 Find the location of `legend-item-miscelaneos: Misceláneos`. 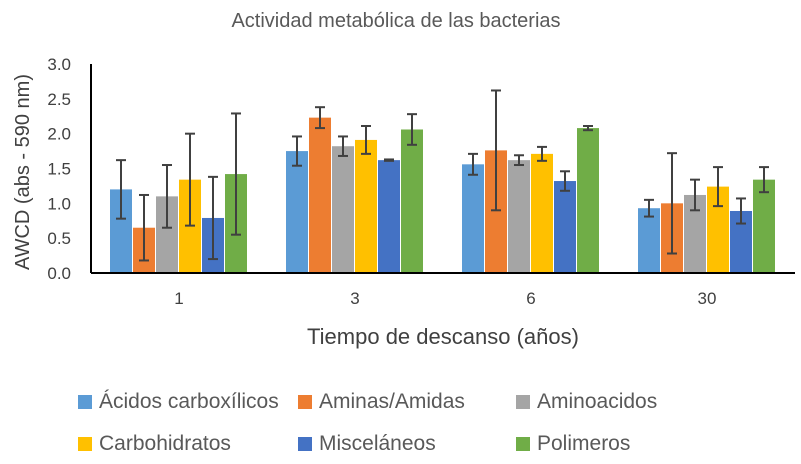

legend-item-miscelaneos: Misceláneos is located at coordinates (367, 444).